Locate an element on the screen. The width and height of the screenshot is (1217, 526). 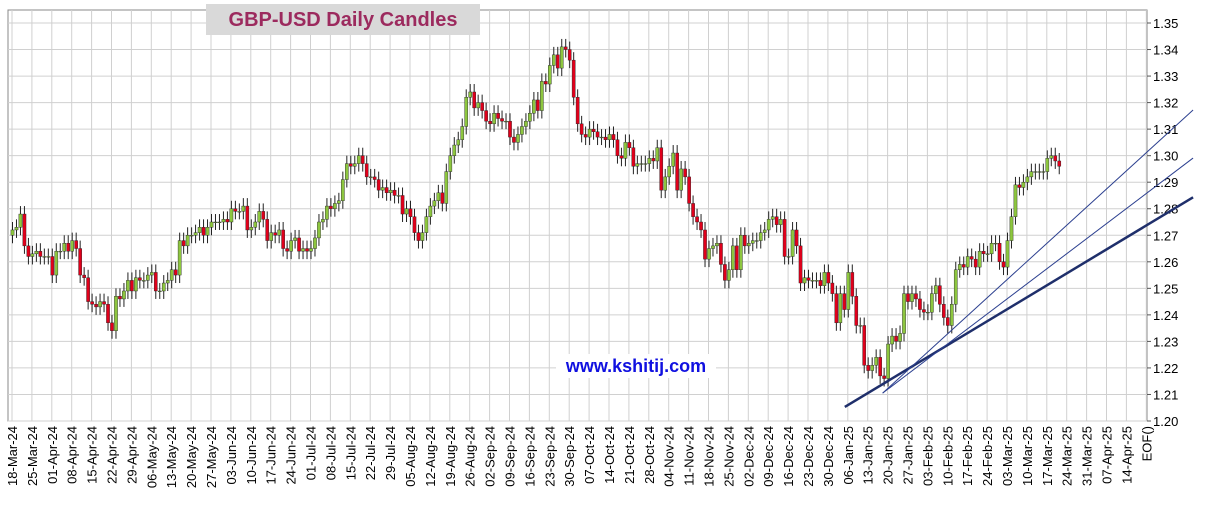
x-tick-label: 21-Oct-24 is located at coordinates (629, 455).